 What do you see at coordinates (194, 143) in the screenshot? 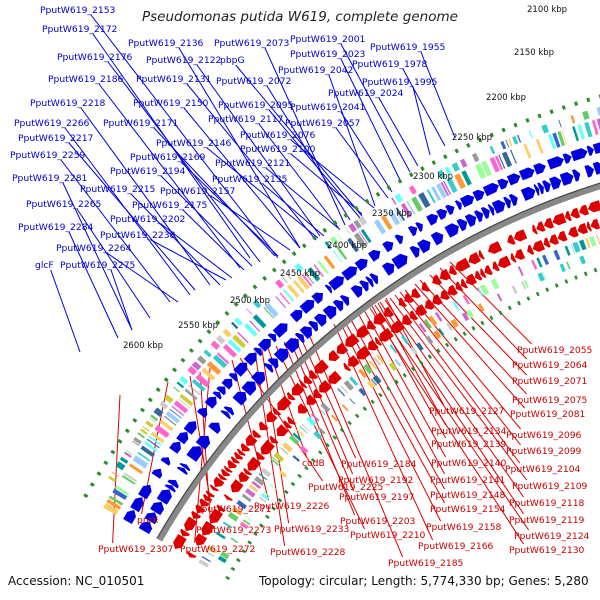
I see `forward-gene-label: PputW619_2146` at bounding box center [194, 143].